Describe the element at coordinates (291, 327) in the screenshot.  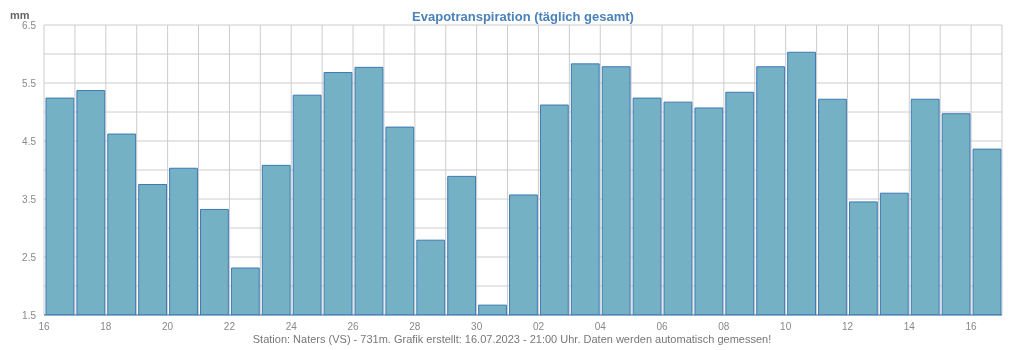
I see `x-tick-label: 24` at that location.